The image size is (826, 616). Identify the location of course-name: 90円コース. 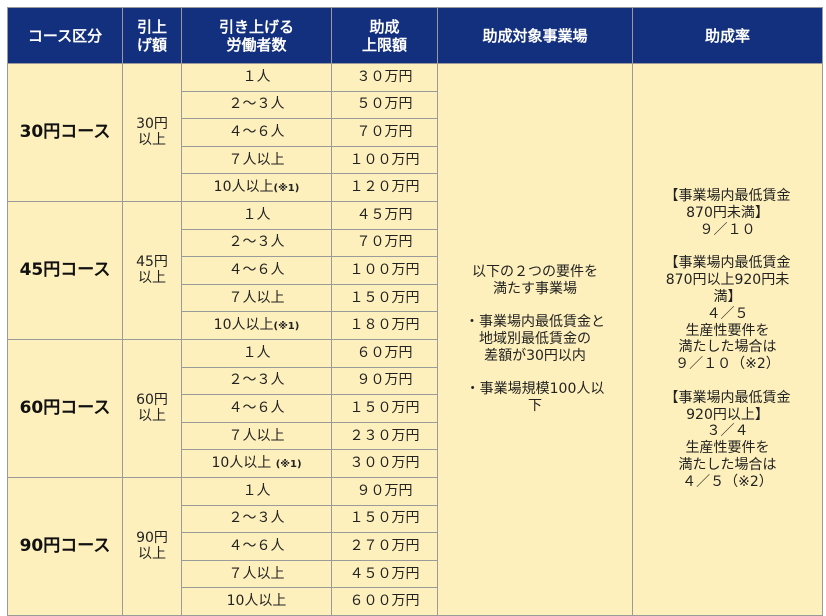
(65, 546).